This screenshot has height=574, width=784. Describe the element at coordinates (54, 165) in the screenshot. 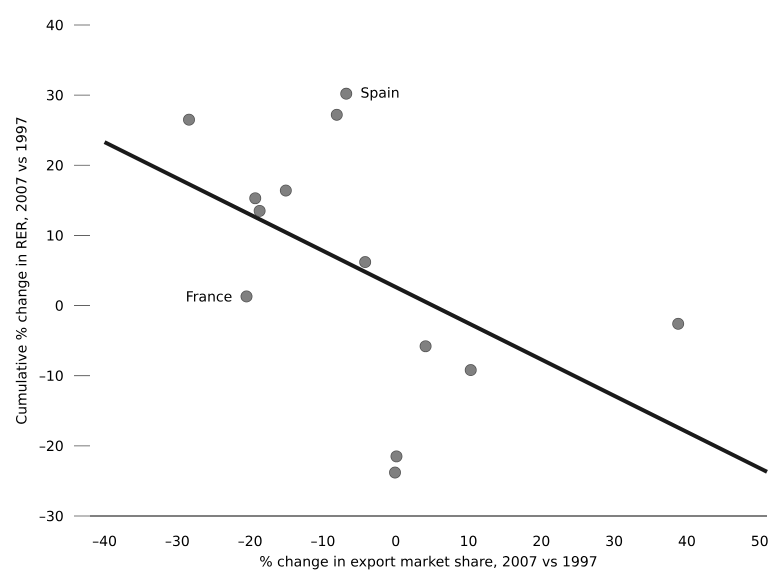

I see `y-tick-label: 20` at that location.